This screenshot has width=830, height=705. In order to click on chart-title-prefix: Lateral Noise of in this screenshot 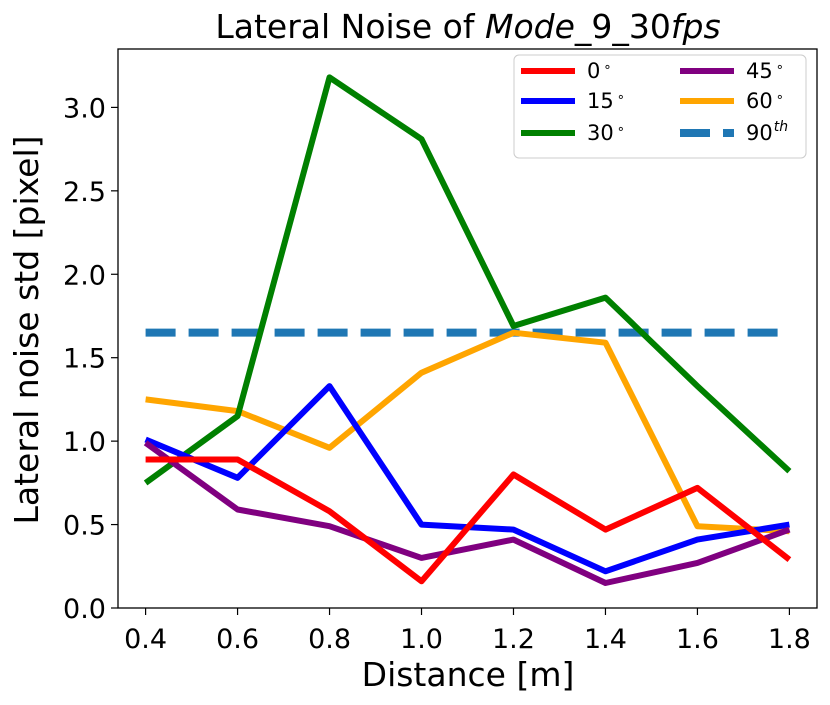, I will do `click(350, 26)`.